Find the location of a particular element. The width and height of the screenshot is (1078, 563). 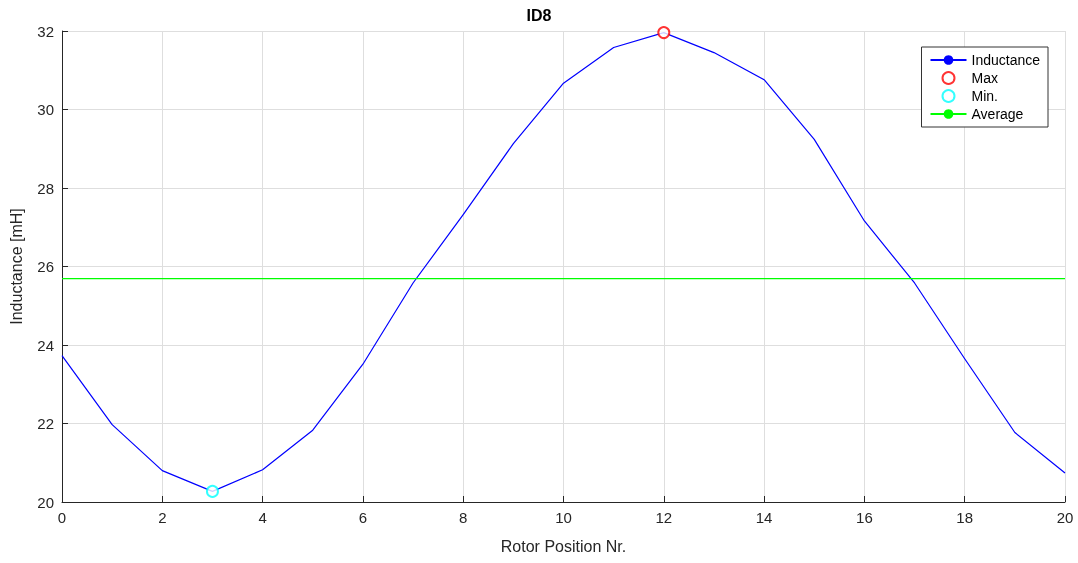

chart-title: ID8 is located at coordinates (539, 15).